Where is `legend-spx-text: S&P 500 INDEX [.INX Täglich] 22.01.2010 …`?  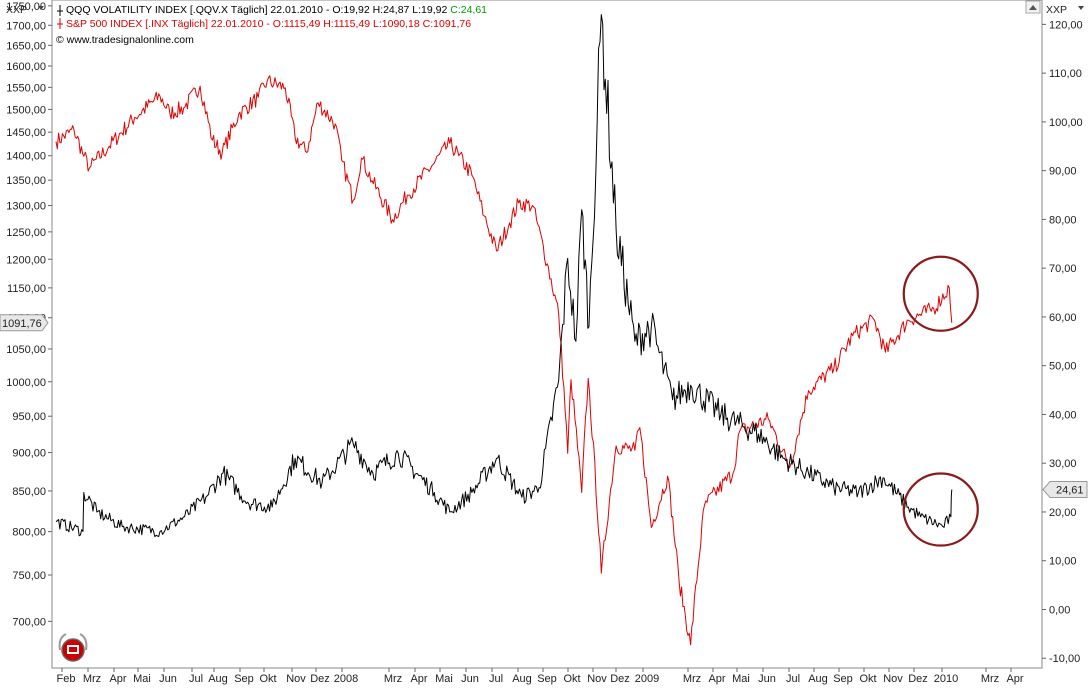 legend-spx-text: S&P 500 INDEX [.INX Täglich] 22.01.2010 … is located at coordinates (268, 24).